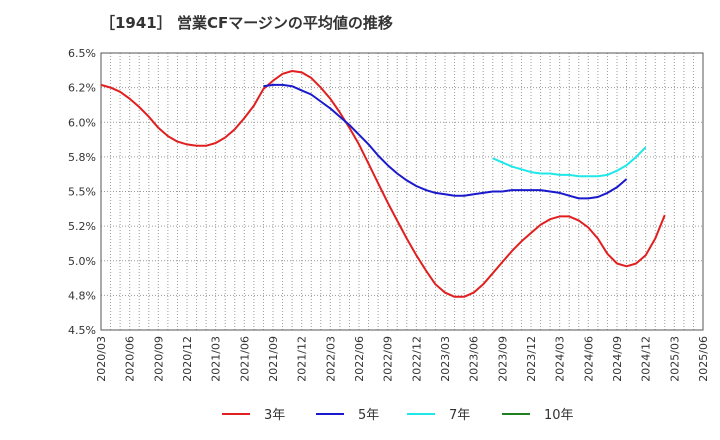  I want to click on legend-label: 5年, so click(368, 415).